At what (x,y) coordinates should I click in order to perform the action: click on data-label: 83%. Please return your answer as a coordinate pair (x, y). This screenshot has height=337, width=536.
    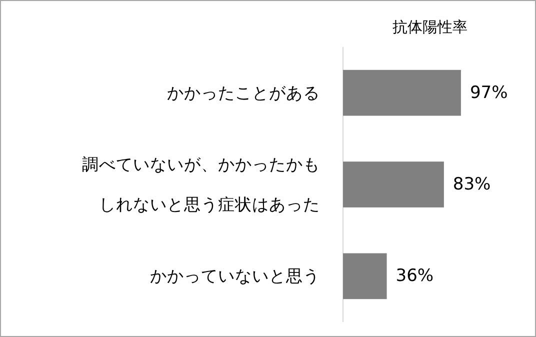
    Looking at the image, I should click on (471, 184).